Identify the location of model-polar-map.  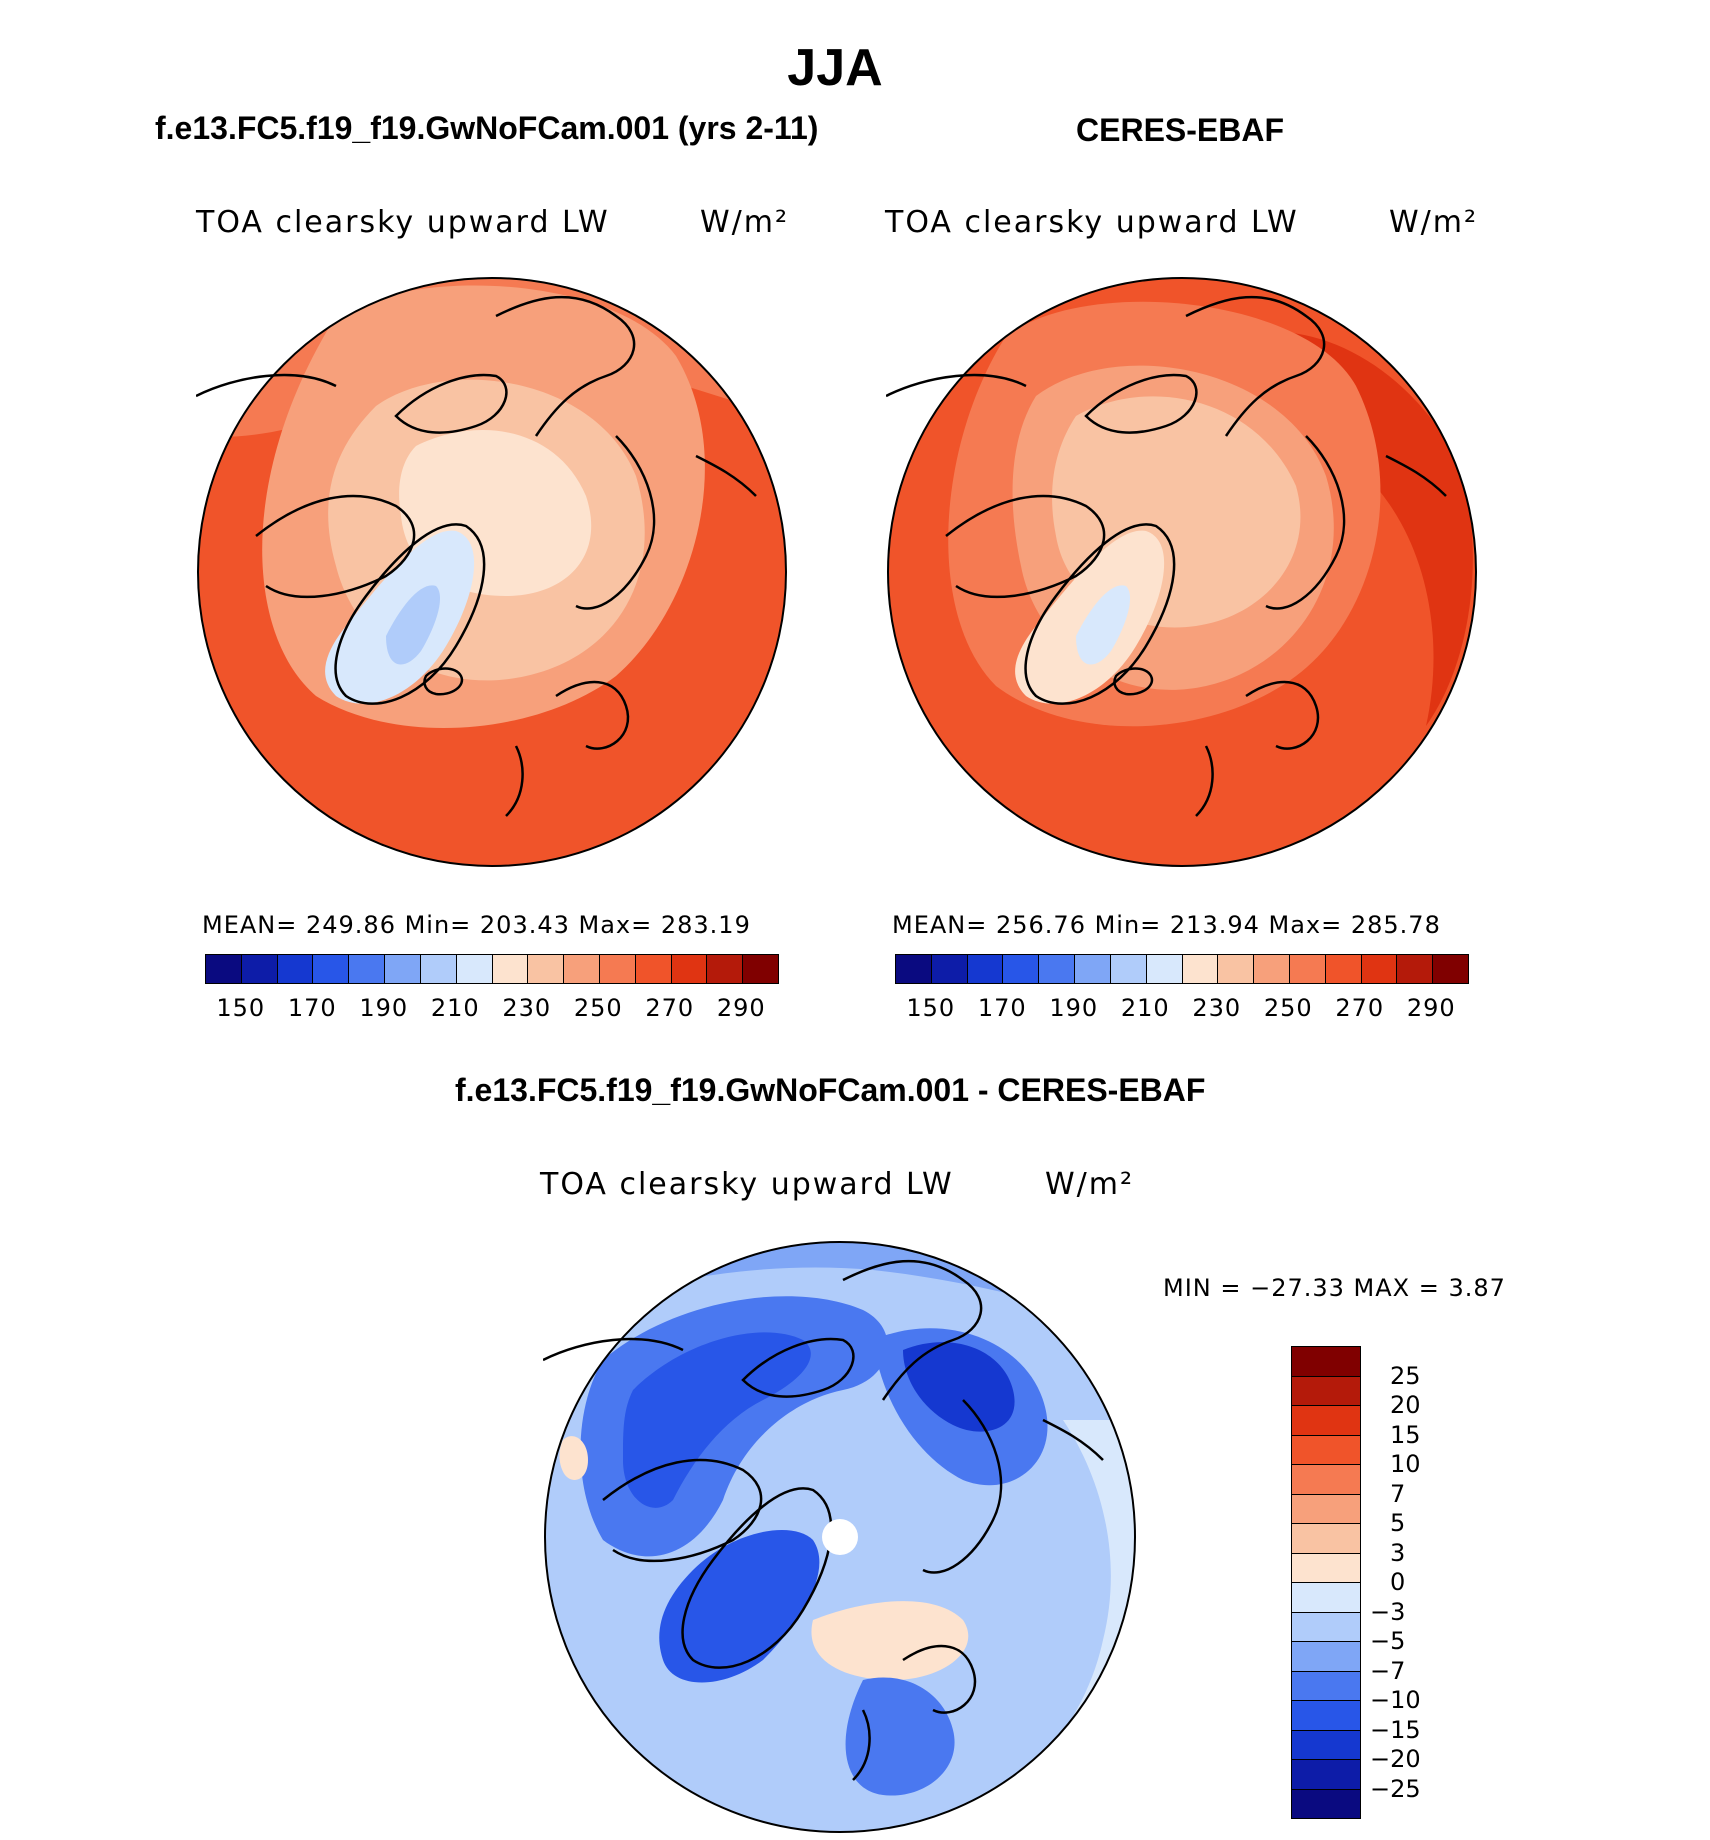
(491, 572).